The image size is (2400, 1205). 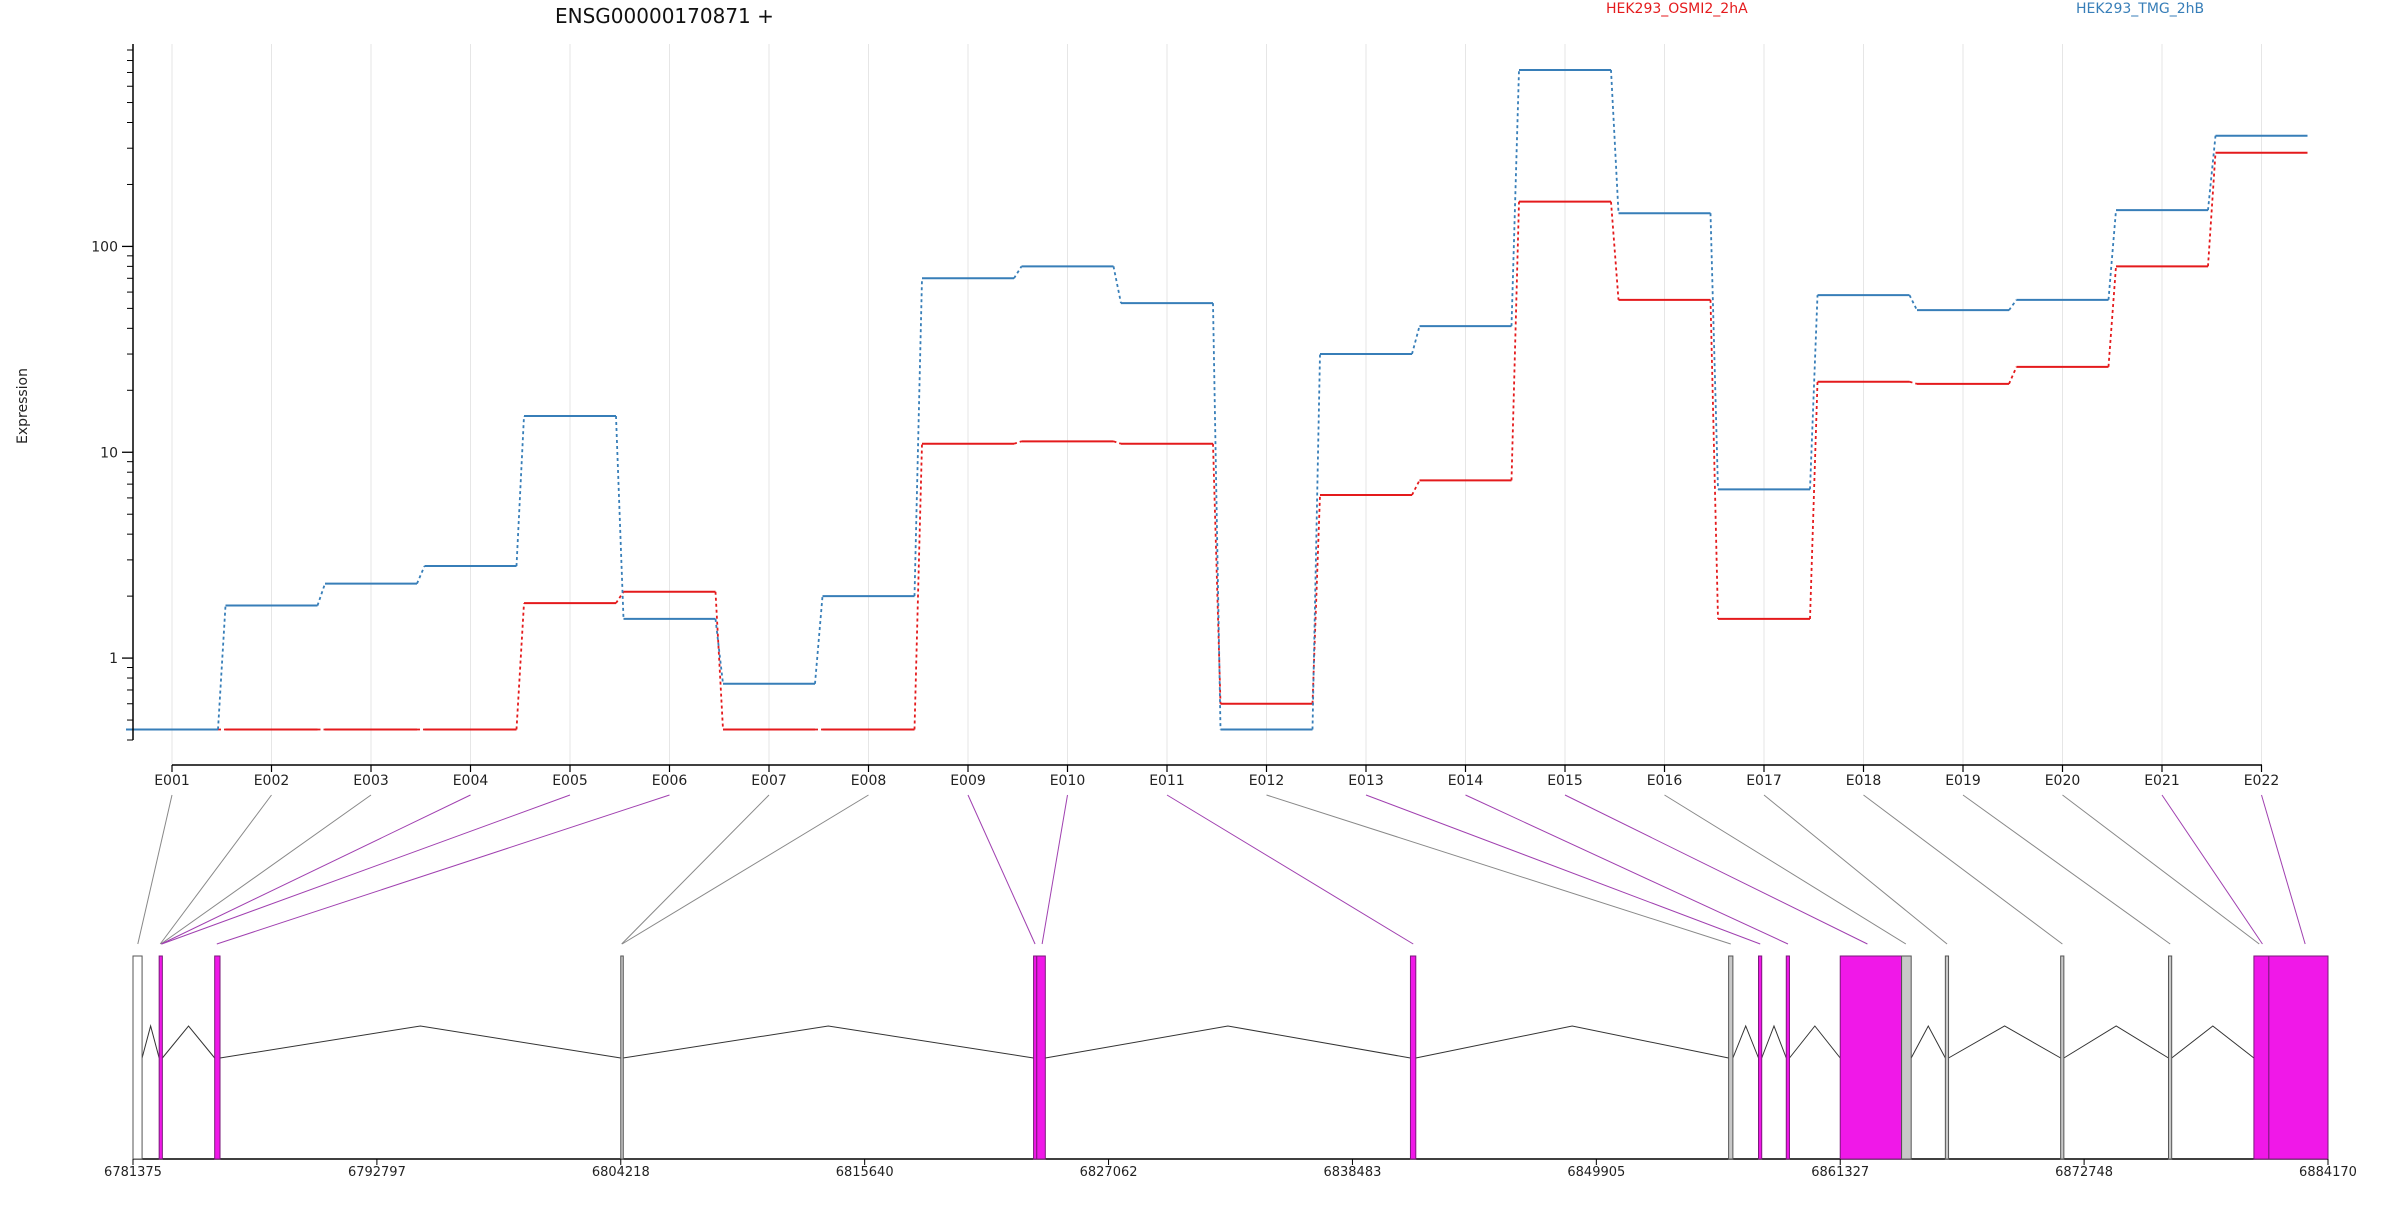 What do you see at coordinates (570, 781) in the screenshot?
I see `x-tick-label-e005: E005` at bounding box center [570, 781].